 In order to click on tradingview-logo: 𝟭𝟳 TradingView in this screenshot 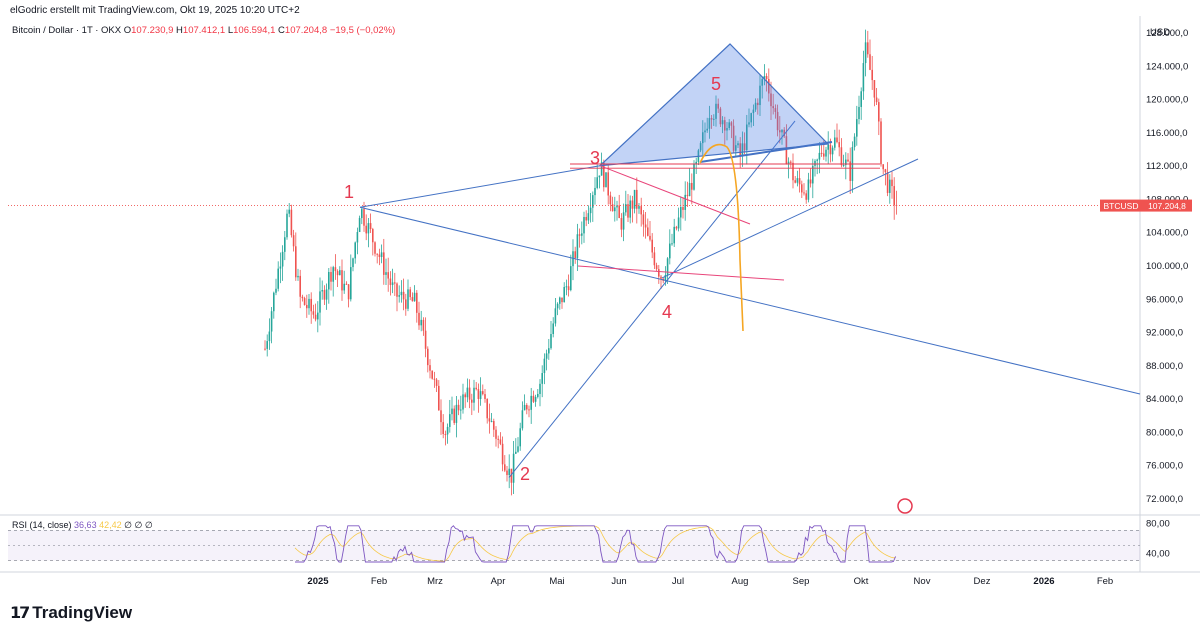, I will do `click(71, 613)`.